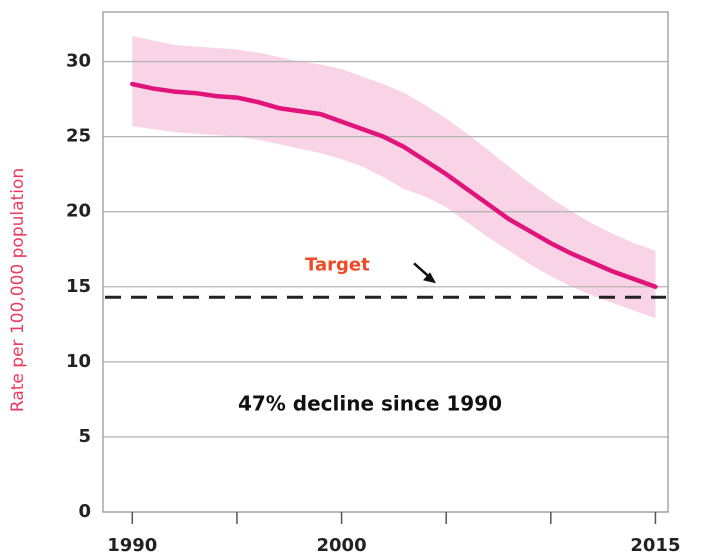 Image resolution: width=707 pixels, height=557 pixels. I want to click on y-tick-label: 15, so click(78, 286).